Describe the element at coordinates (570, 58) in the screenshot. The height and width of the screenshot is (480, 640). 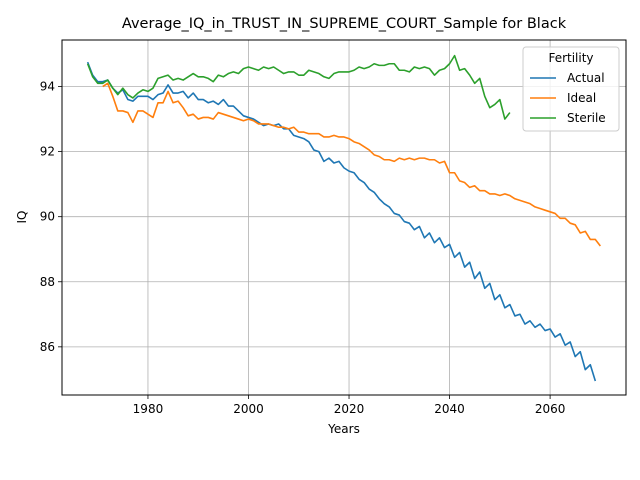
I see `legend-title: Fertility` at that location.